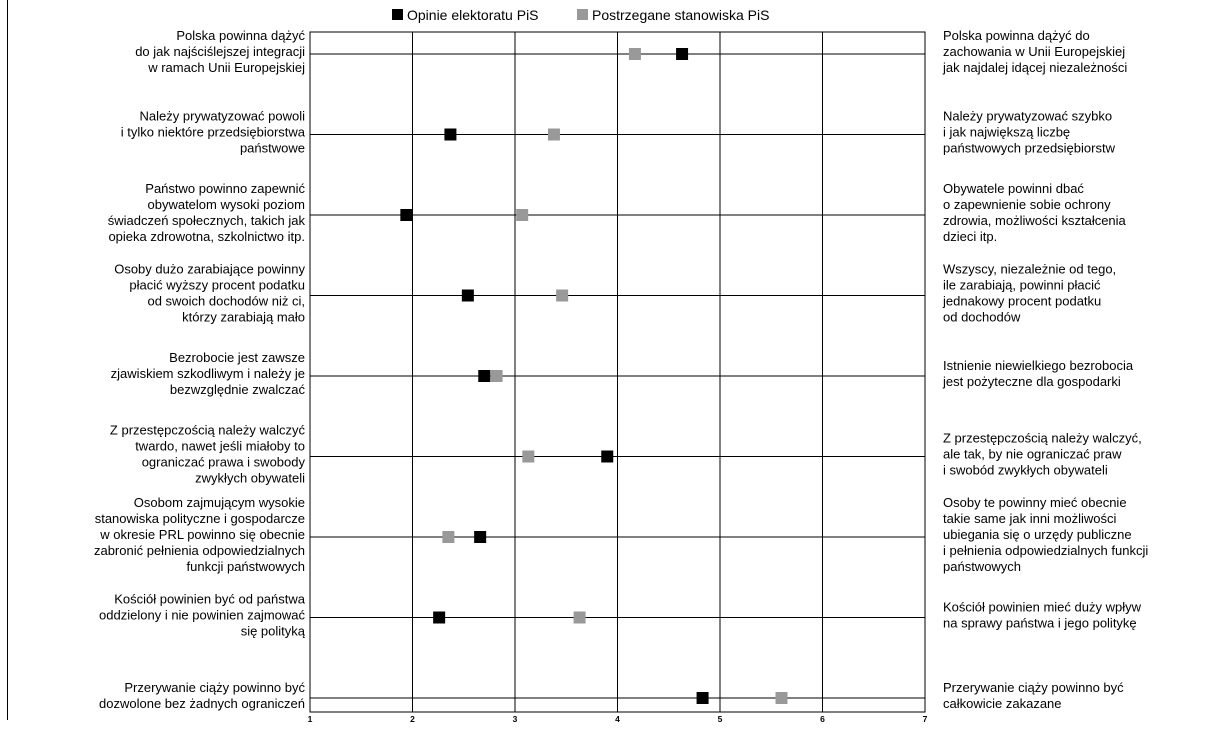 The height and width of the screenshot is (731, 1208). I want to click on right-statement-line: jest pożyteczne dla gospodarki, so click(1031, 381).